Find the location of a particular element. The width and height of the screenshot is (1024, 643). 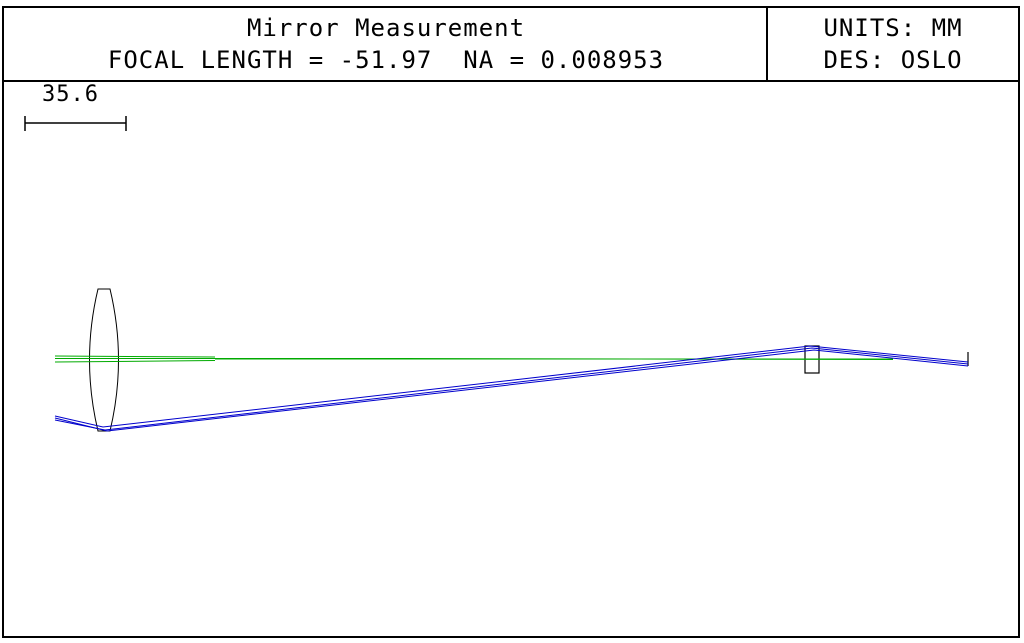

drawing-subtitle: FOCAL LENGTH = -51.97 NA = 0.008953 is located at coordinates (386, 60).